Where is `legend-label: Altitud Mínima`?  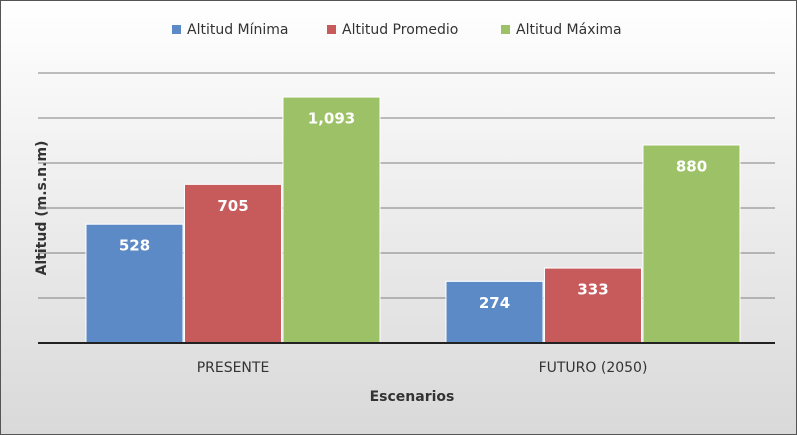 legend-label: Altitud Mínima is located at coordinates (238, 30).